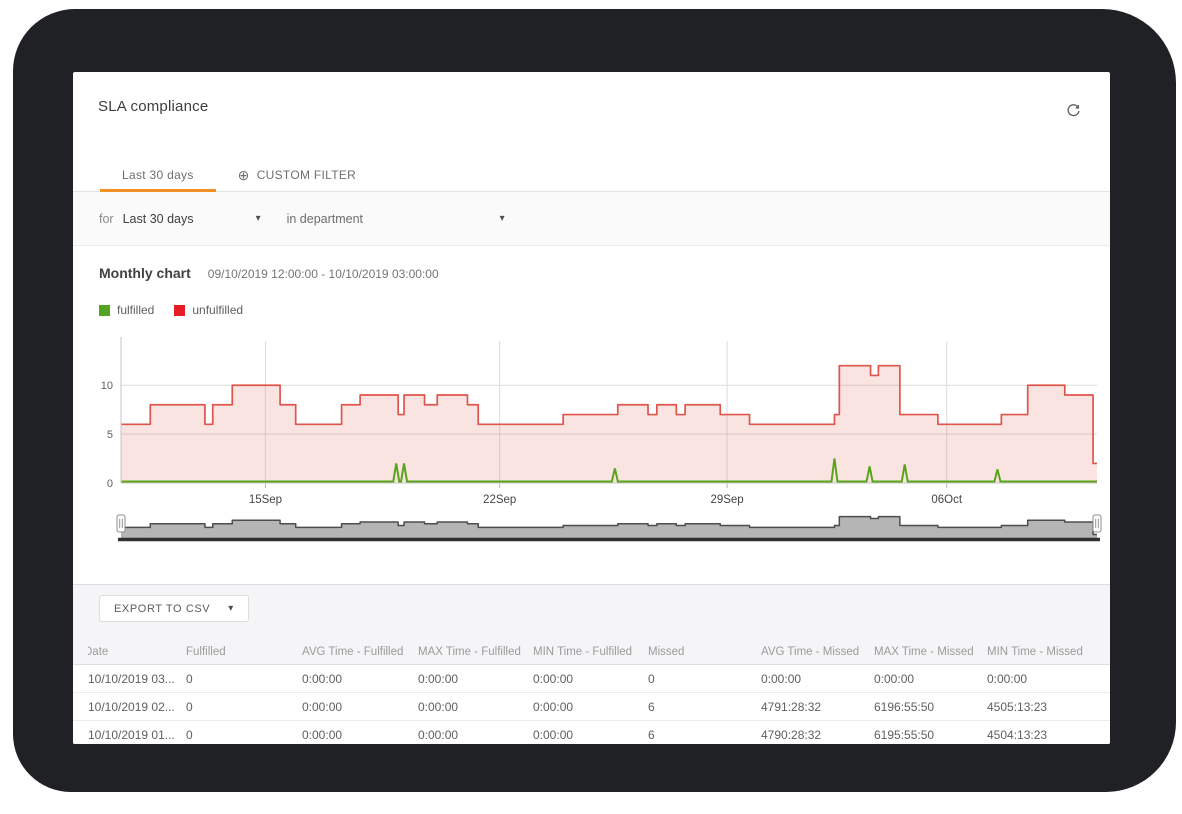 This screenshot has width=1182, height=814. Describe the element at coordinates (591, 310) in the screenshot. I see `chart-legend: fulfilled unfulfilled` at that location.